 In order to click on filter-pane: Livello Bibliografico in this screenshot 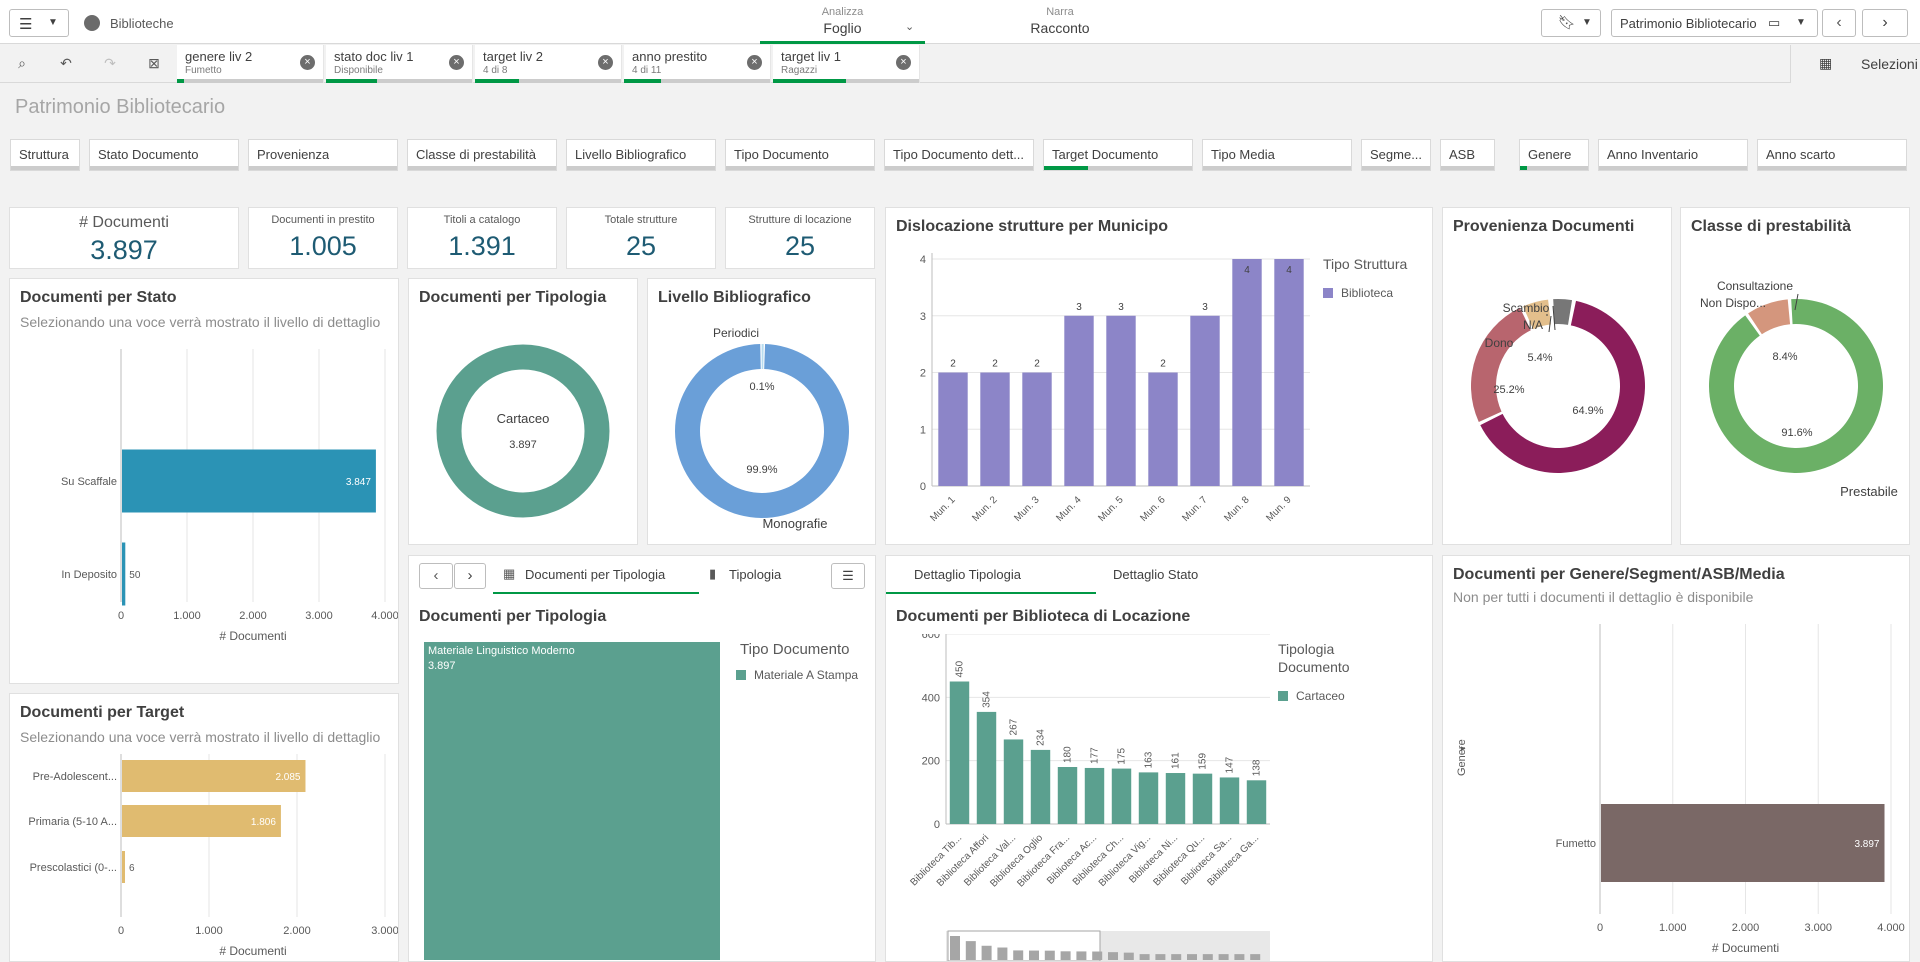, I will do `click(641, 155)`.